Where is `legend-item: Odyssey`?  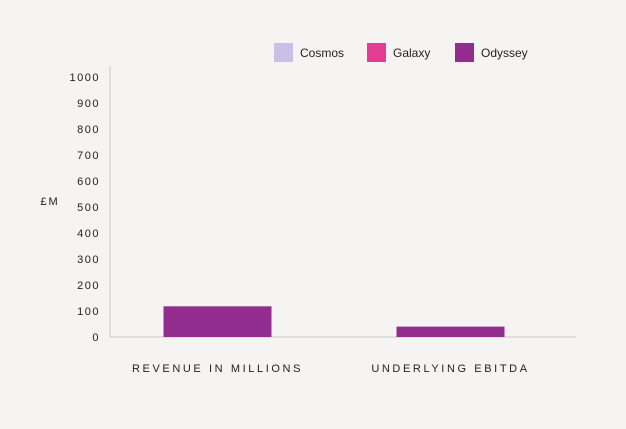
legend-item: Odyssey is located at coordinates (491, 52).